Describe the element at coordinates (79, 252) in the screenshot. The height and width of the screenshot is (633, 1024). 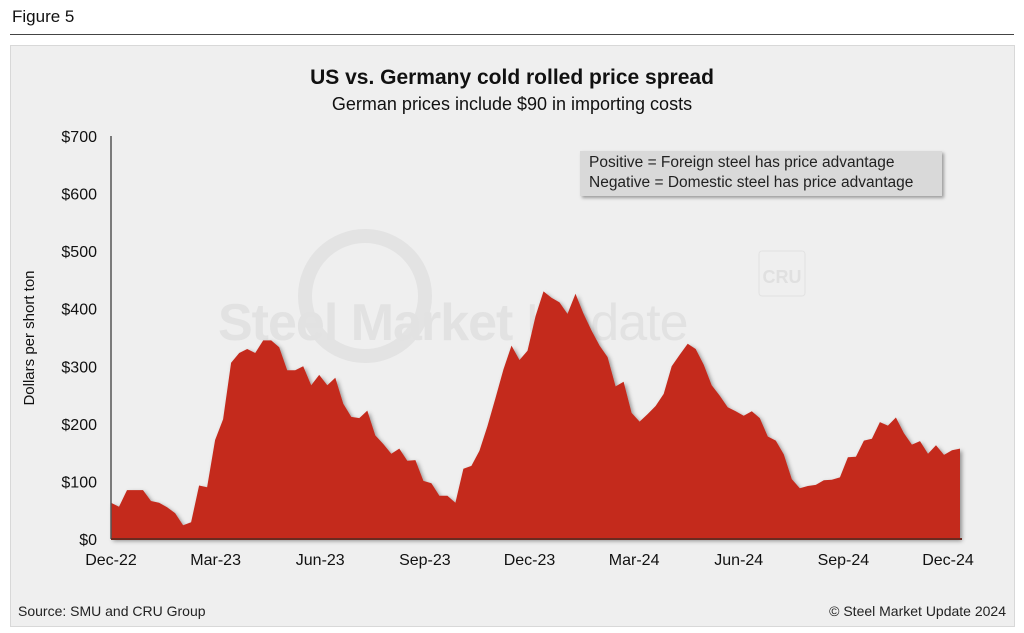
I see `y-tick-label: $500` at that location.